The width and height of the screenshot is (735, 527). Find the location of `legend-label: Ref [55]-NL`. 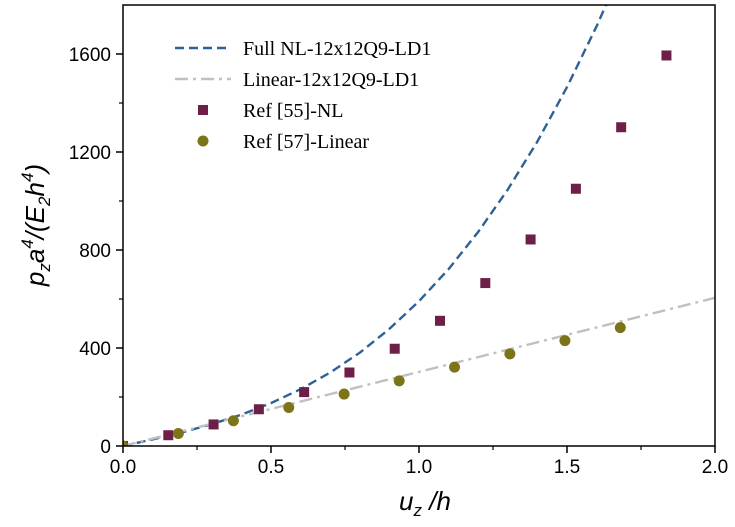

legend-label: Ref [55]-NL is located at coordinates (293, 111).